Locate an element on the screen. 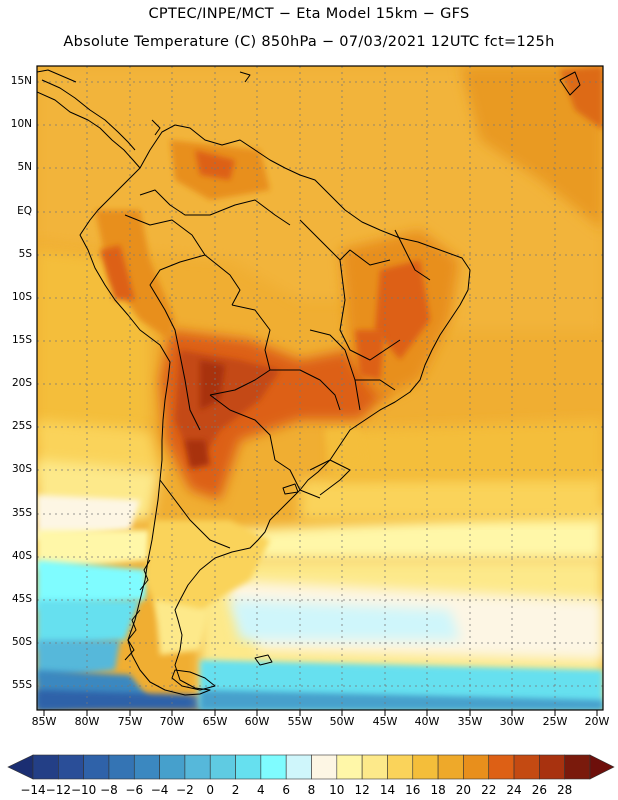 The height and width of the screenshot is (800, 618). lat-label: 5S is located at coordinates (25, 254).